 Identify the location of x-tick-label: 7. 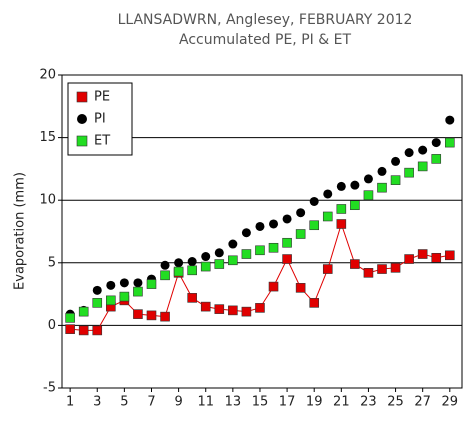
(151, 402).